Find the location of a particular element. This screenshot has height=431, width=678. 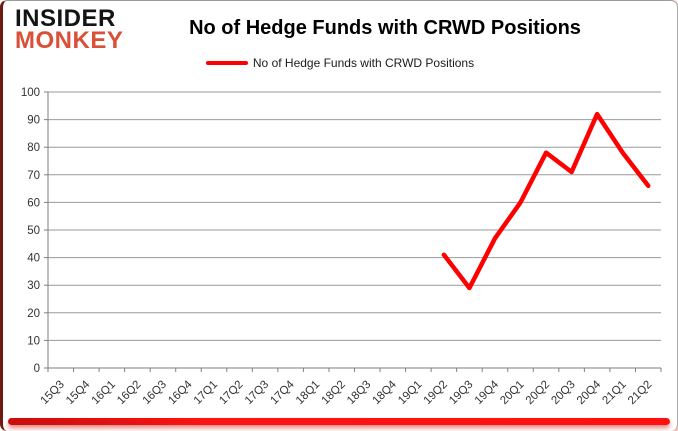

insider-monkey-logo: INSIDER MONKEY is located at coordinates (69, 30).